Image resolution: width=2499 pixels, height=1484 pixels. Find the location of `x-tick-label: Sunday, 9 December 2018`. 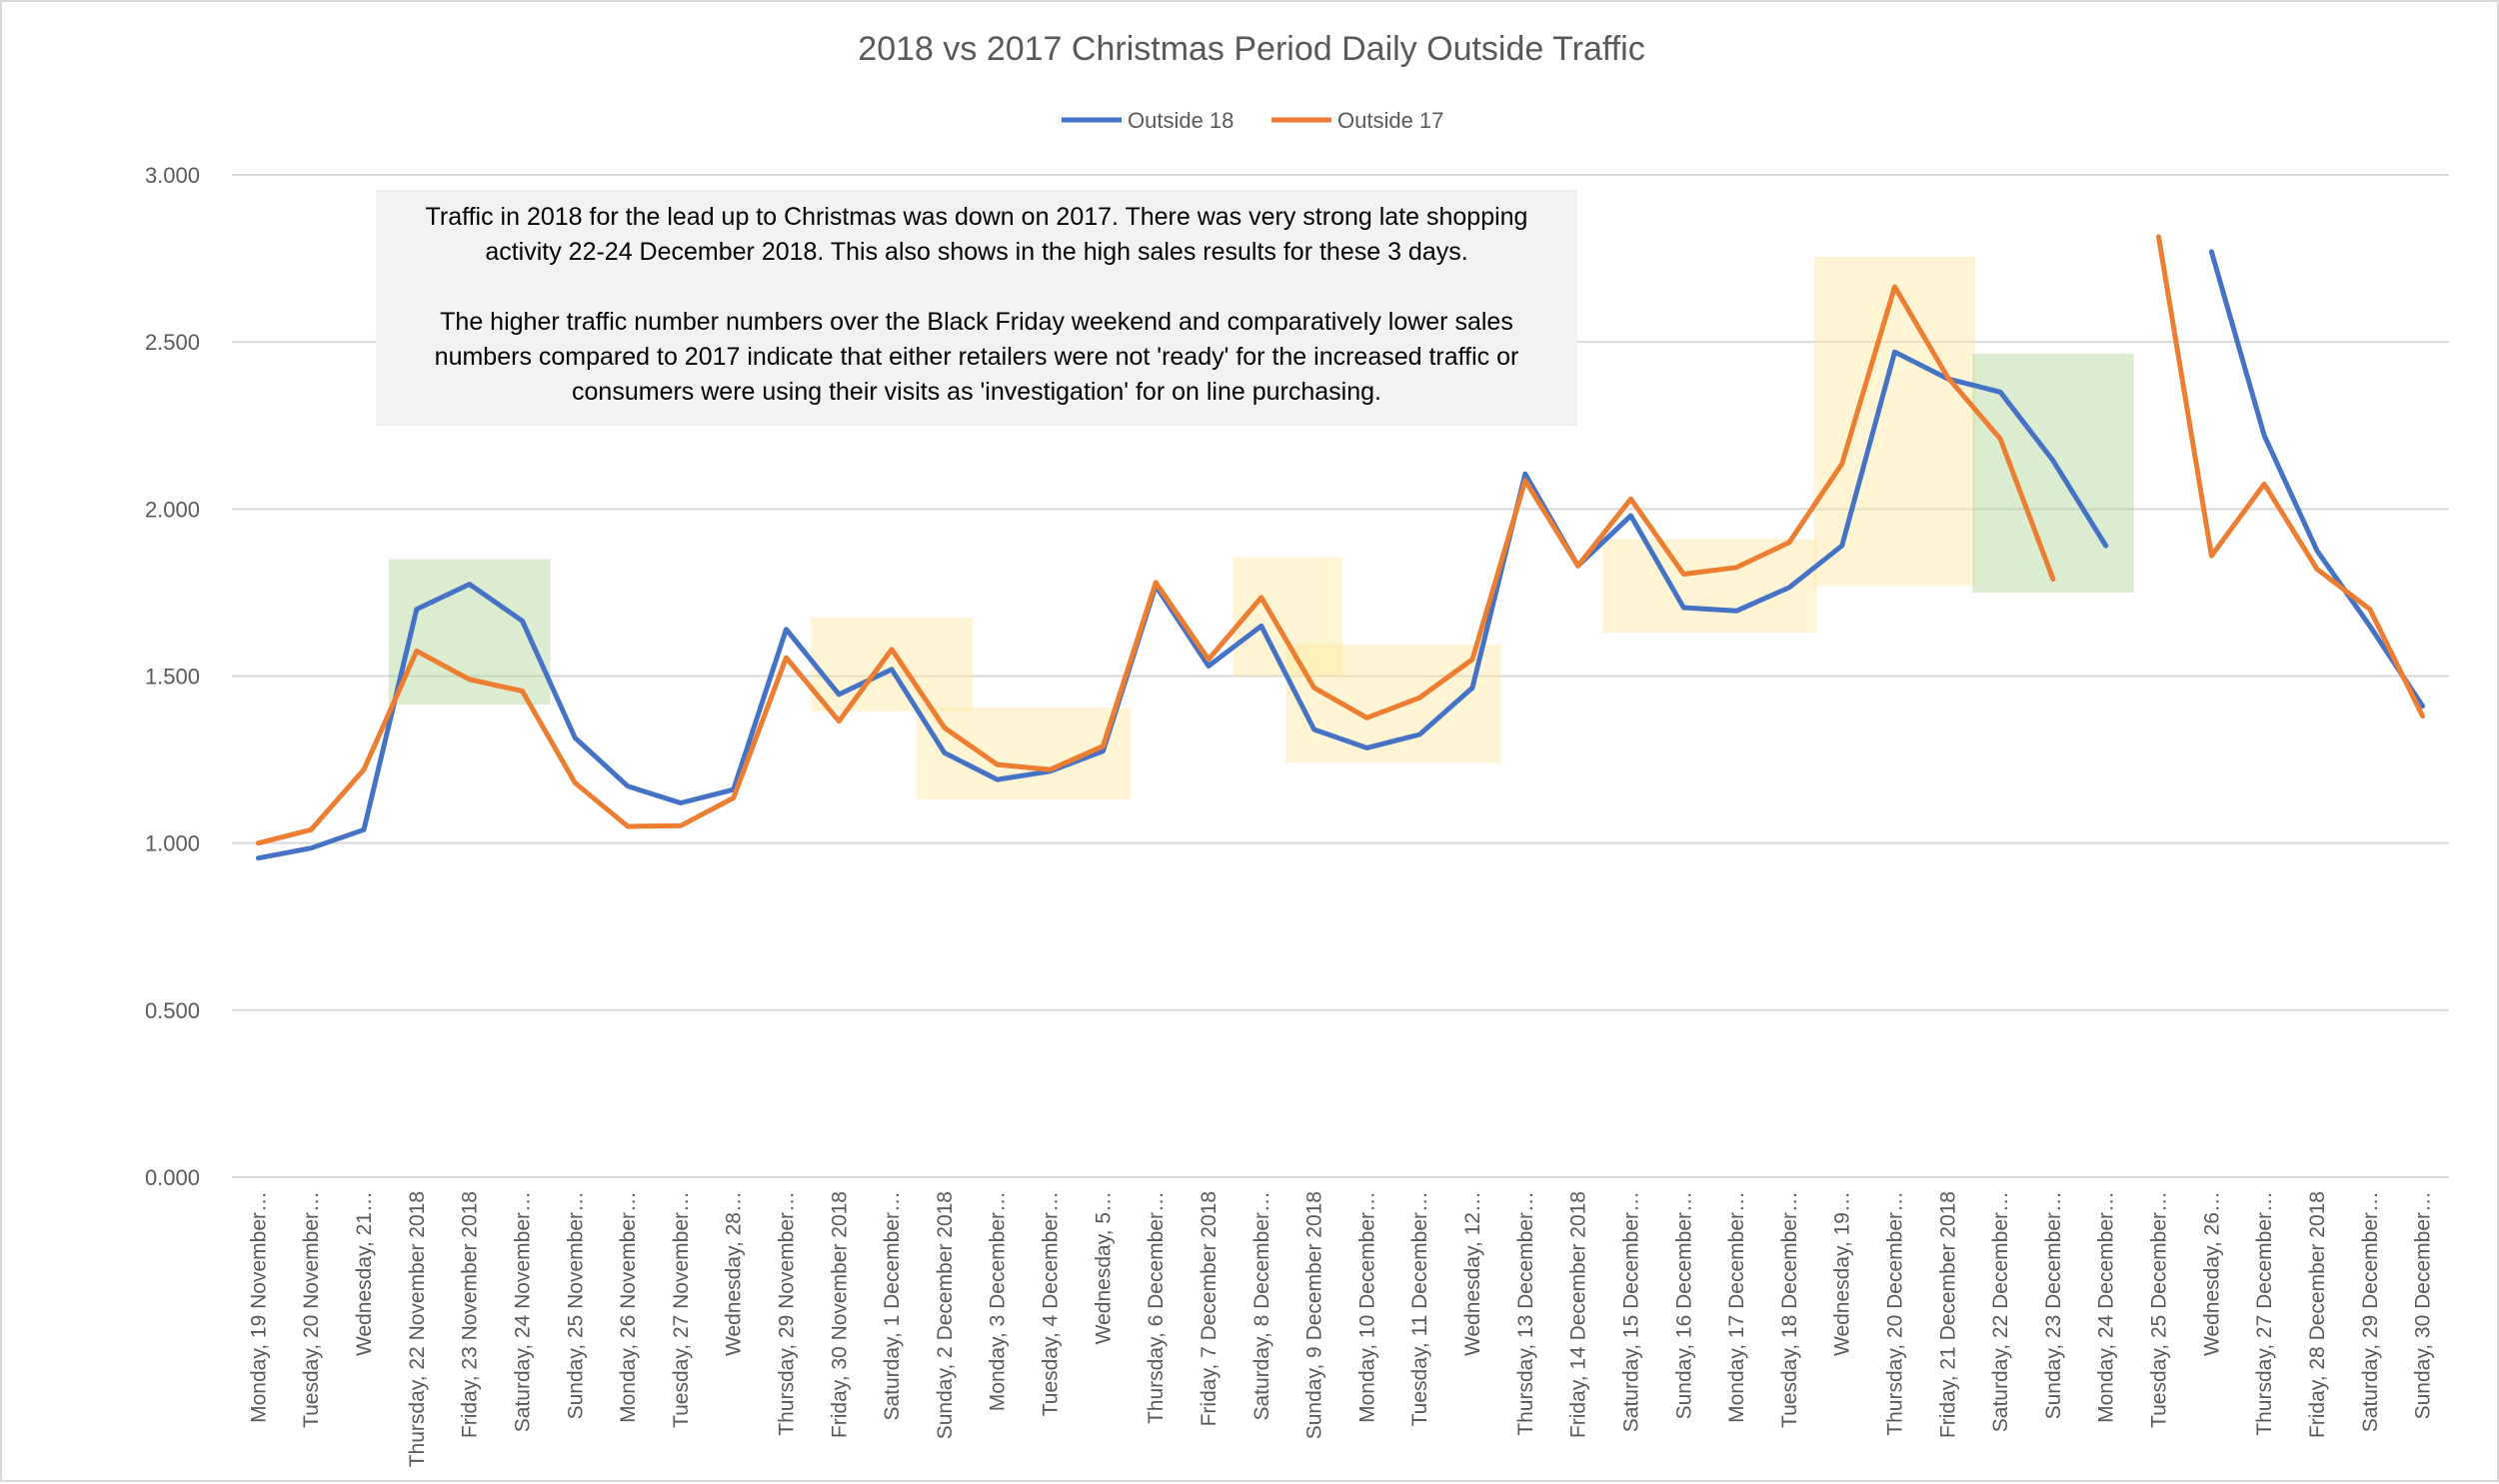

x-tick-label: Sunday, 9 December 2018 is located at coordinates (1314, 1315).